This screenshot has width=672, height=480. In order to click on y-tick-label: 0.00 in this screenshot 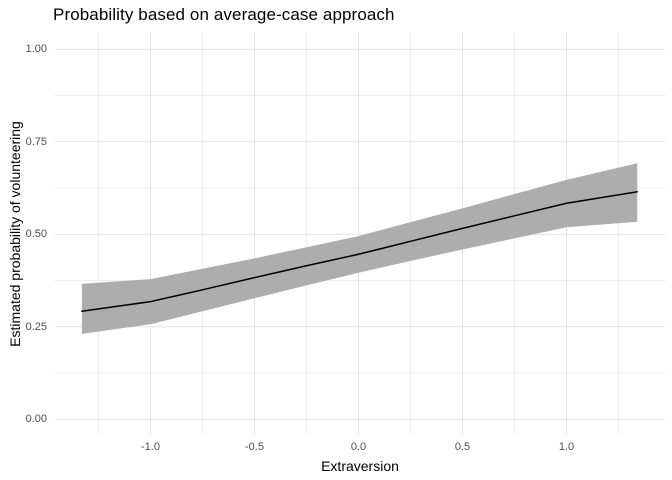, I will do `click(36, 419)`.